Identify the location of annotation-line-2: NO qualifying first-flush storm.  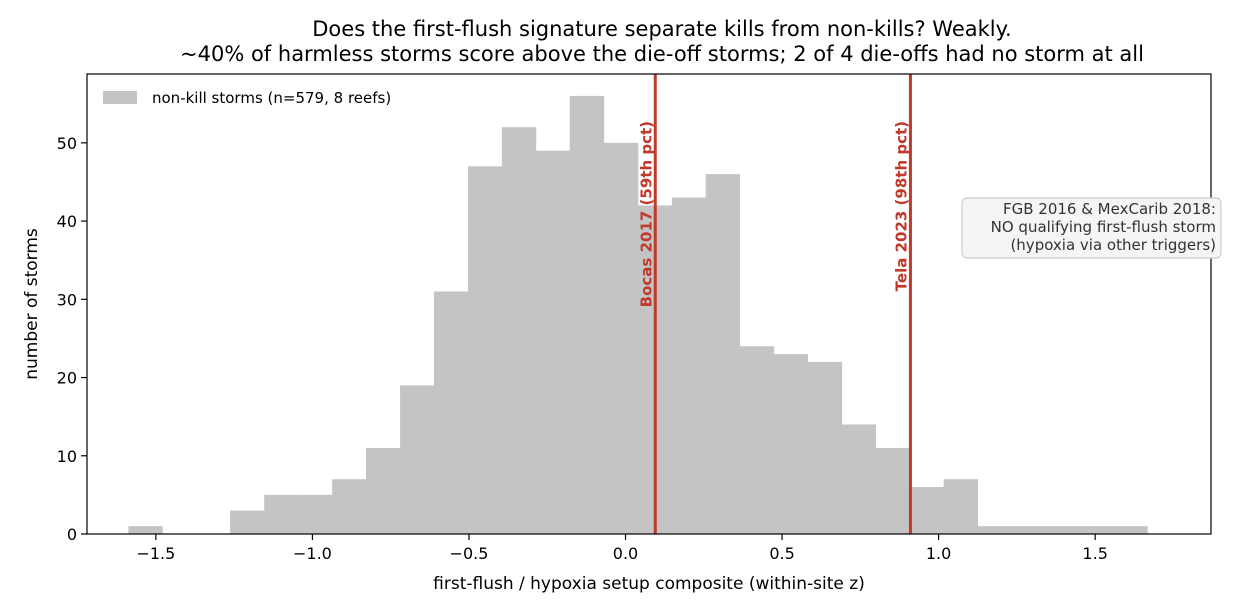
(1103, 227).